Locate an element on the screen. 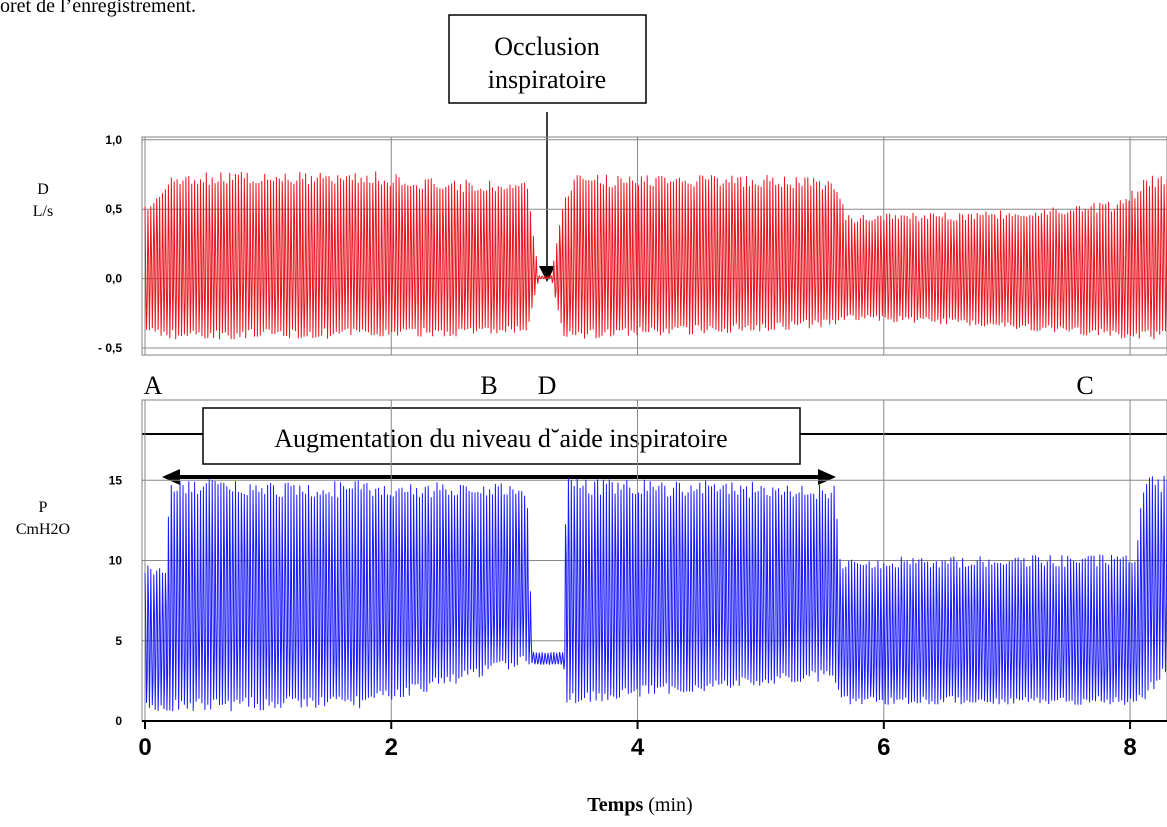 This screenshot has height=827, width=1167. pressure-ylabel-line2: CmH2O is located at coordinates (43, 529).